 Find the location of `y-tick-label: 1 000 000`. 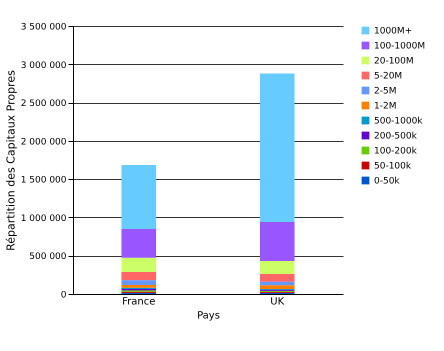

y-tick-label: 1 000 000 is located at coordinates (43, 219).